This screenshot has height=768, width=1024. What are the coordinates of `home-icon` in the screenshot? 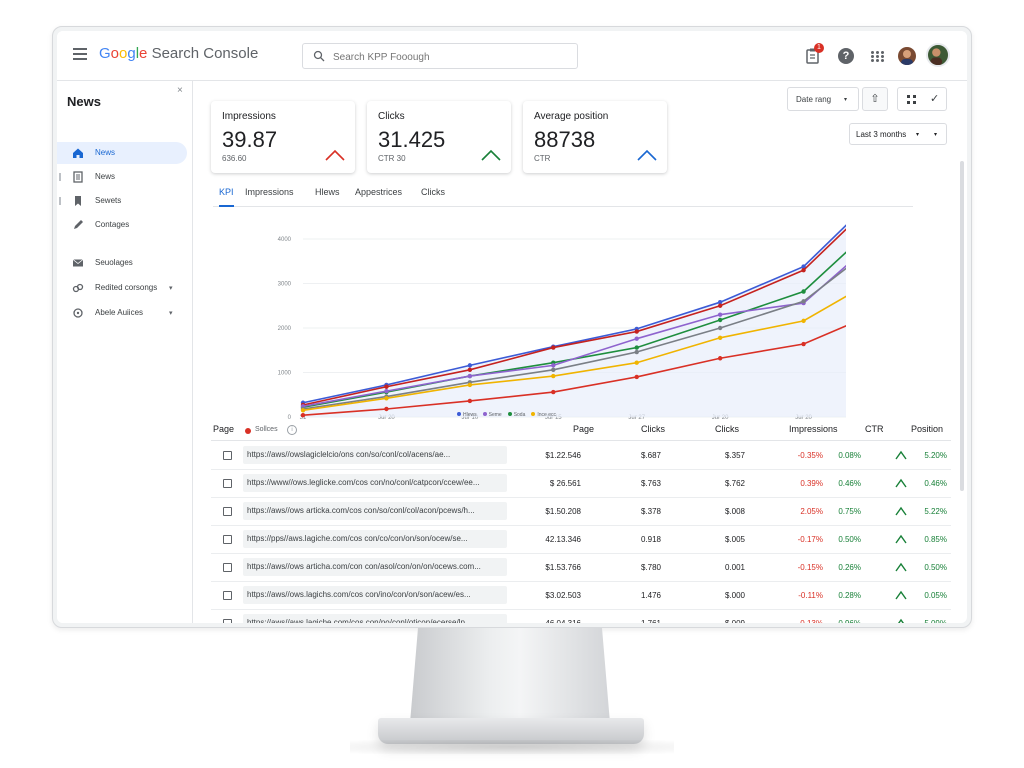 It's located at (78, 153).